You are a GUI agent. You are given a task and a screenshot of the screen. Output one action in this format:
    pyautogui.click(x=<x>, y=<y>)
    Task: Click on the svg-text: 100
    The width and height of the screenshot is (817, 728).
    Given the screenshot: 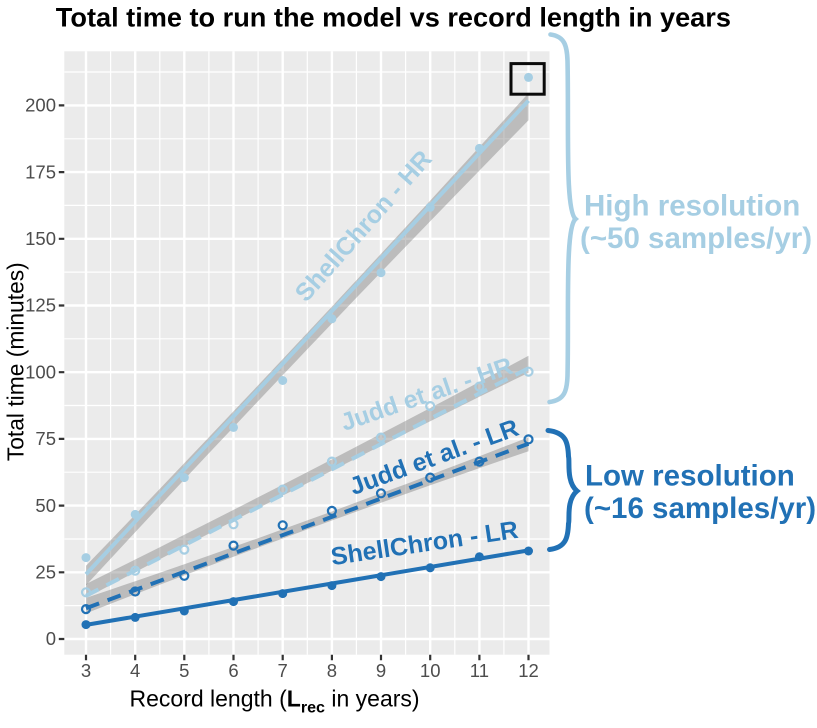 What is the action you would take?
    pyautogui.click(x=40, y=371)
    